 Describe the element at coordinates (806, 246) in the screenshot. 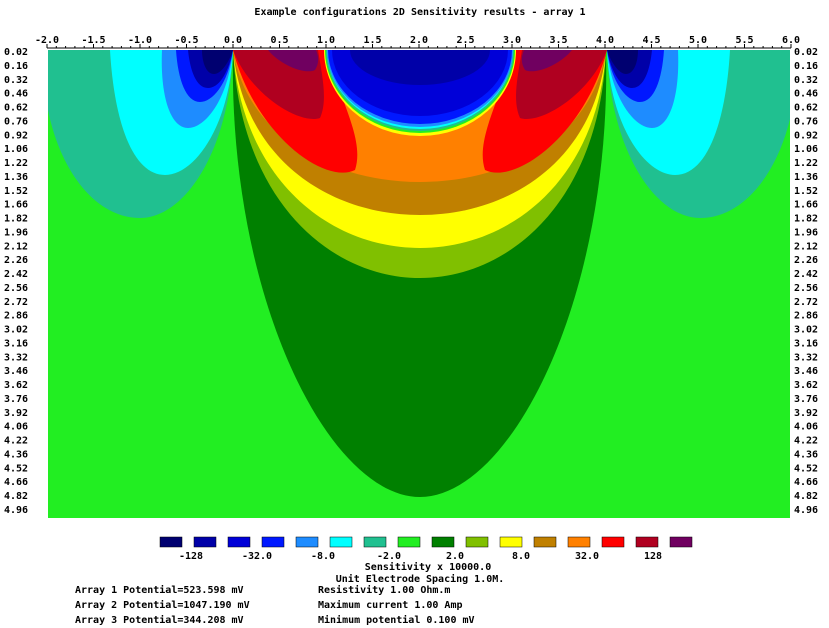

I see `depth-label-right: 2.12` at that location.